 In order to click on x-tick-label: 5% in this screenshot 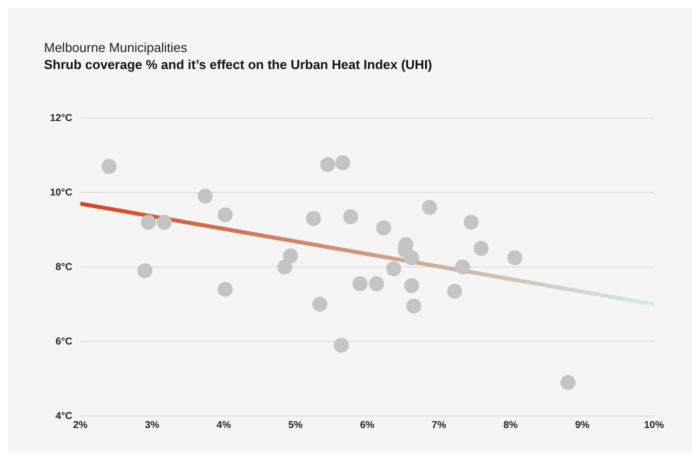, I will do `click(295, 425)`.